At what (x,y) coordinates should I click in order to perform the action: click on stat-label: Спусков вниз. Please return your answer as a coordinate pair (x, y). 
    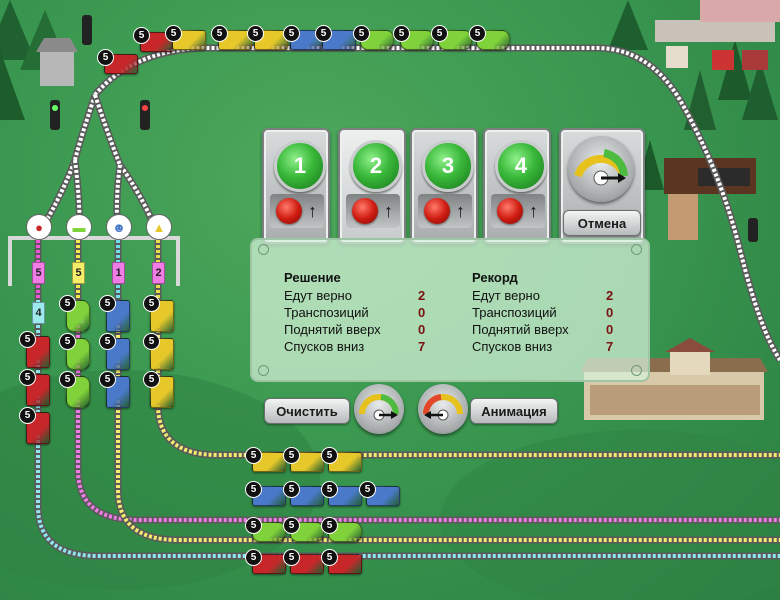
    Looking at the image, I should click on (324, 346).